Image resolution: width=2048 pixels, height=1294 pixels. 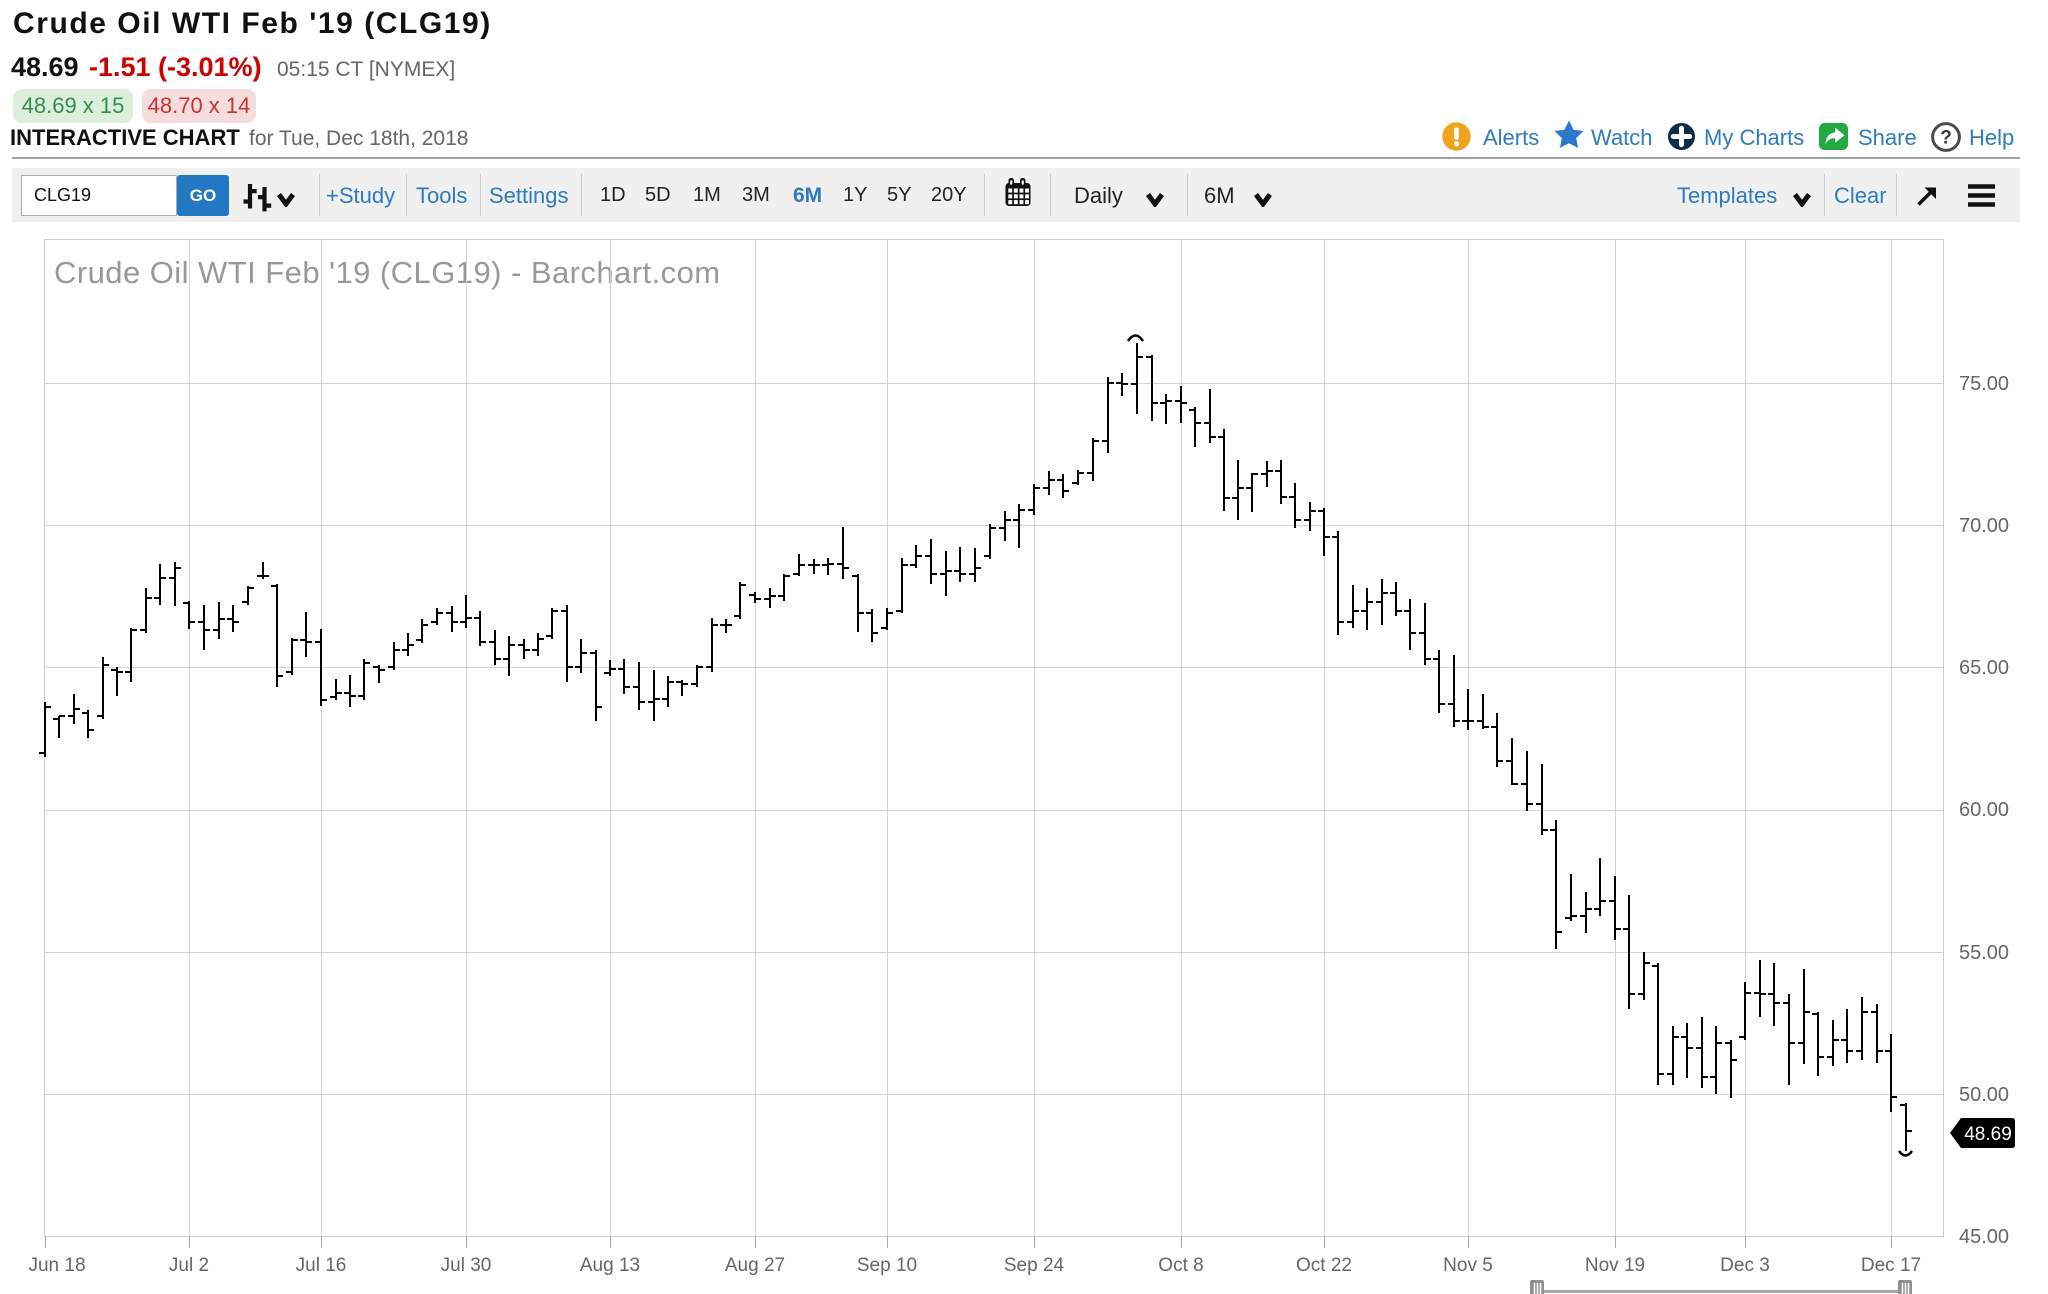 I want to click on svg-text: Dec 17, so click(x=1891, y=1265).